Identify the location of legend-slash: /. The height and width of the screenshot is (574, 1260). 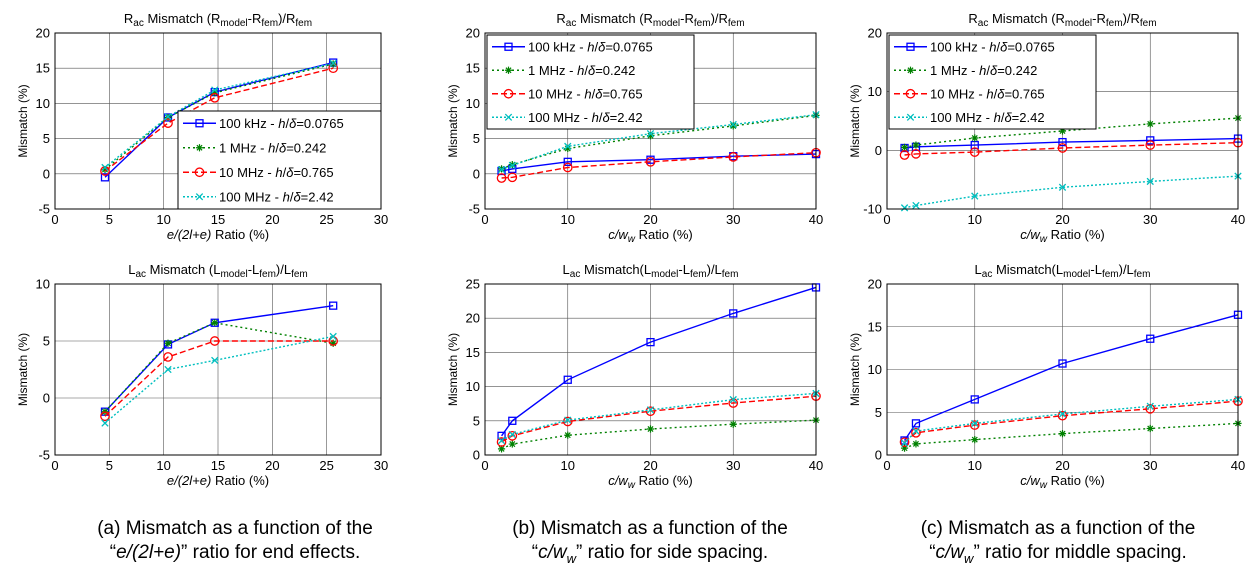
(285, 172).